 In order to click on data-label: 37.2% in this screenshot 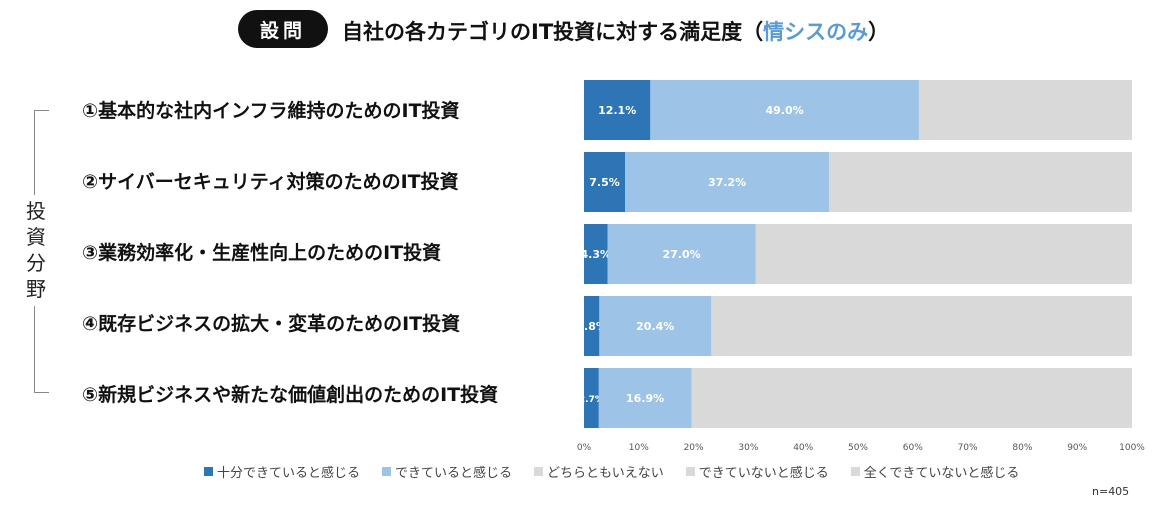, I will do `click(727, 182)`.